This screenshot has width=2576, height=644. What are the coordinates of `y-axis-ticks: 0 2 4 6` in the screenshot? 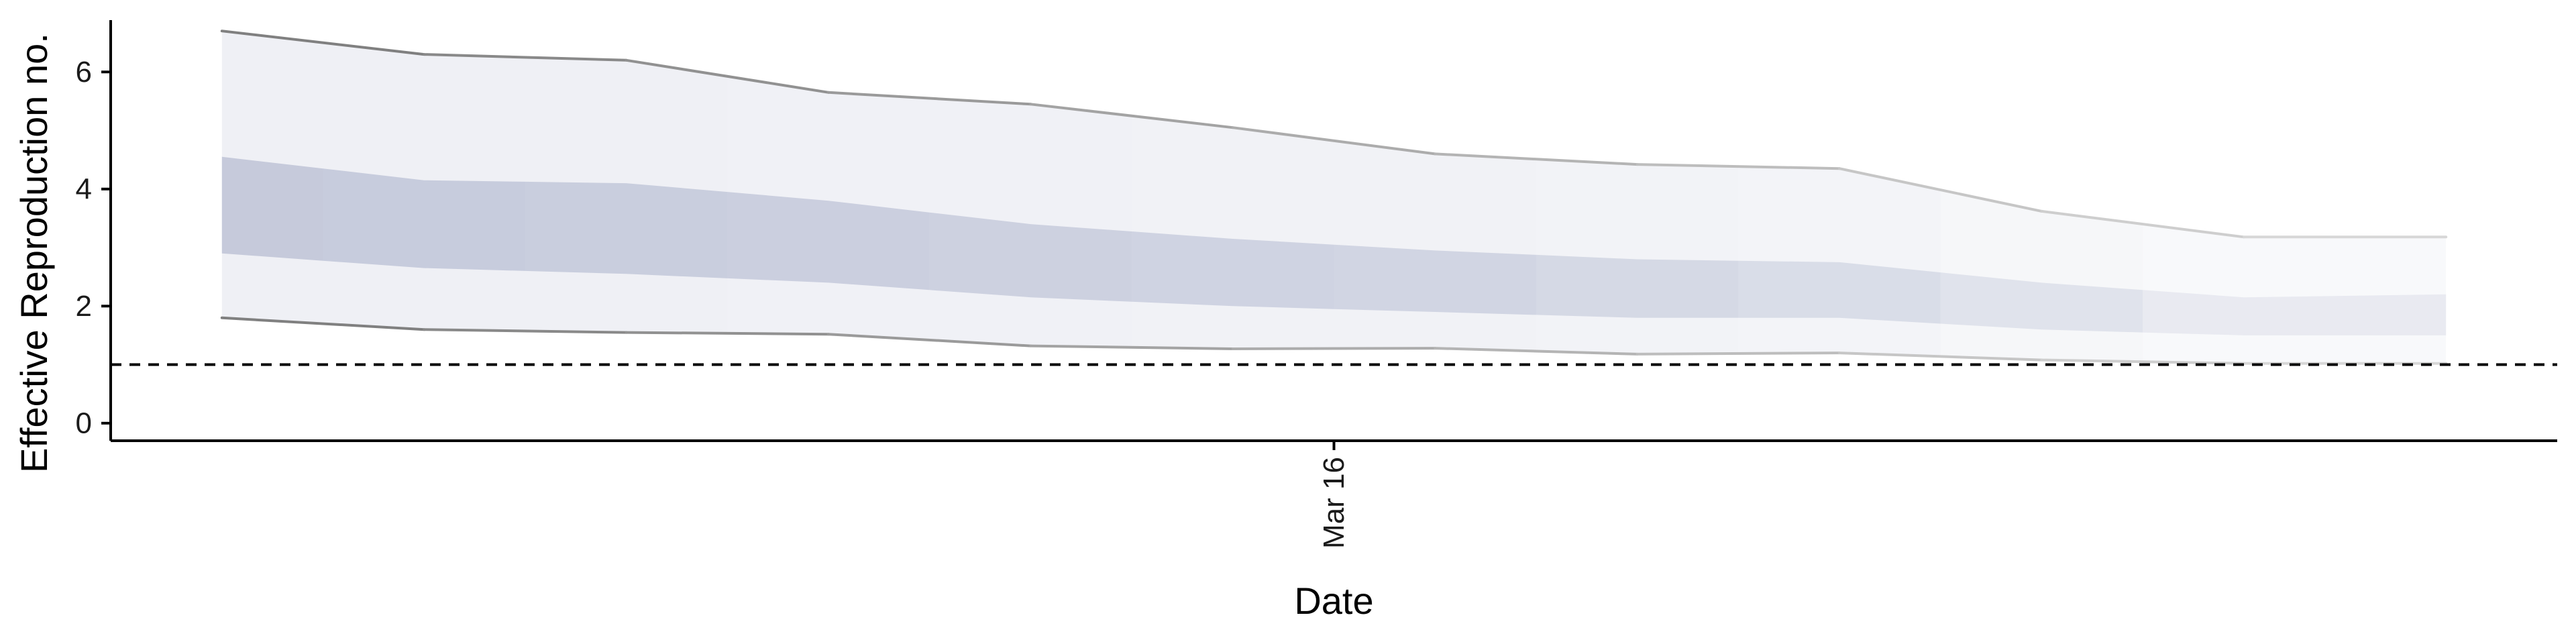 It's located at (93, 247).